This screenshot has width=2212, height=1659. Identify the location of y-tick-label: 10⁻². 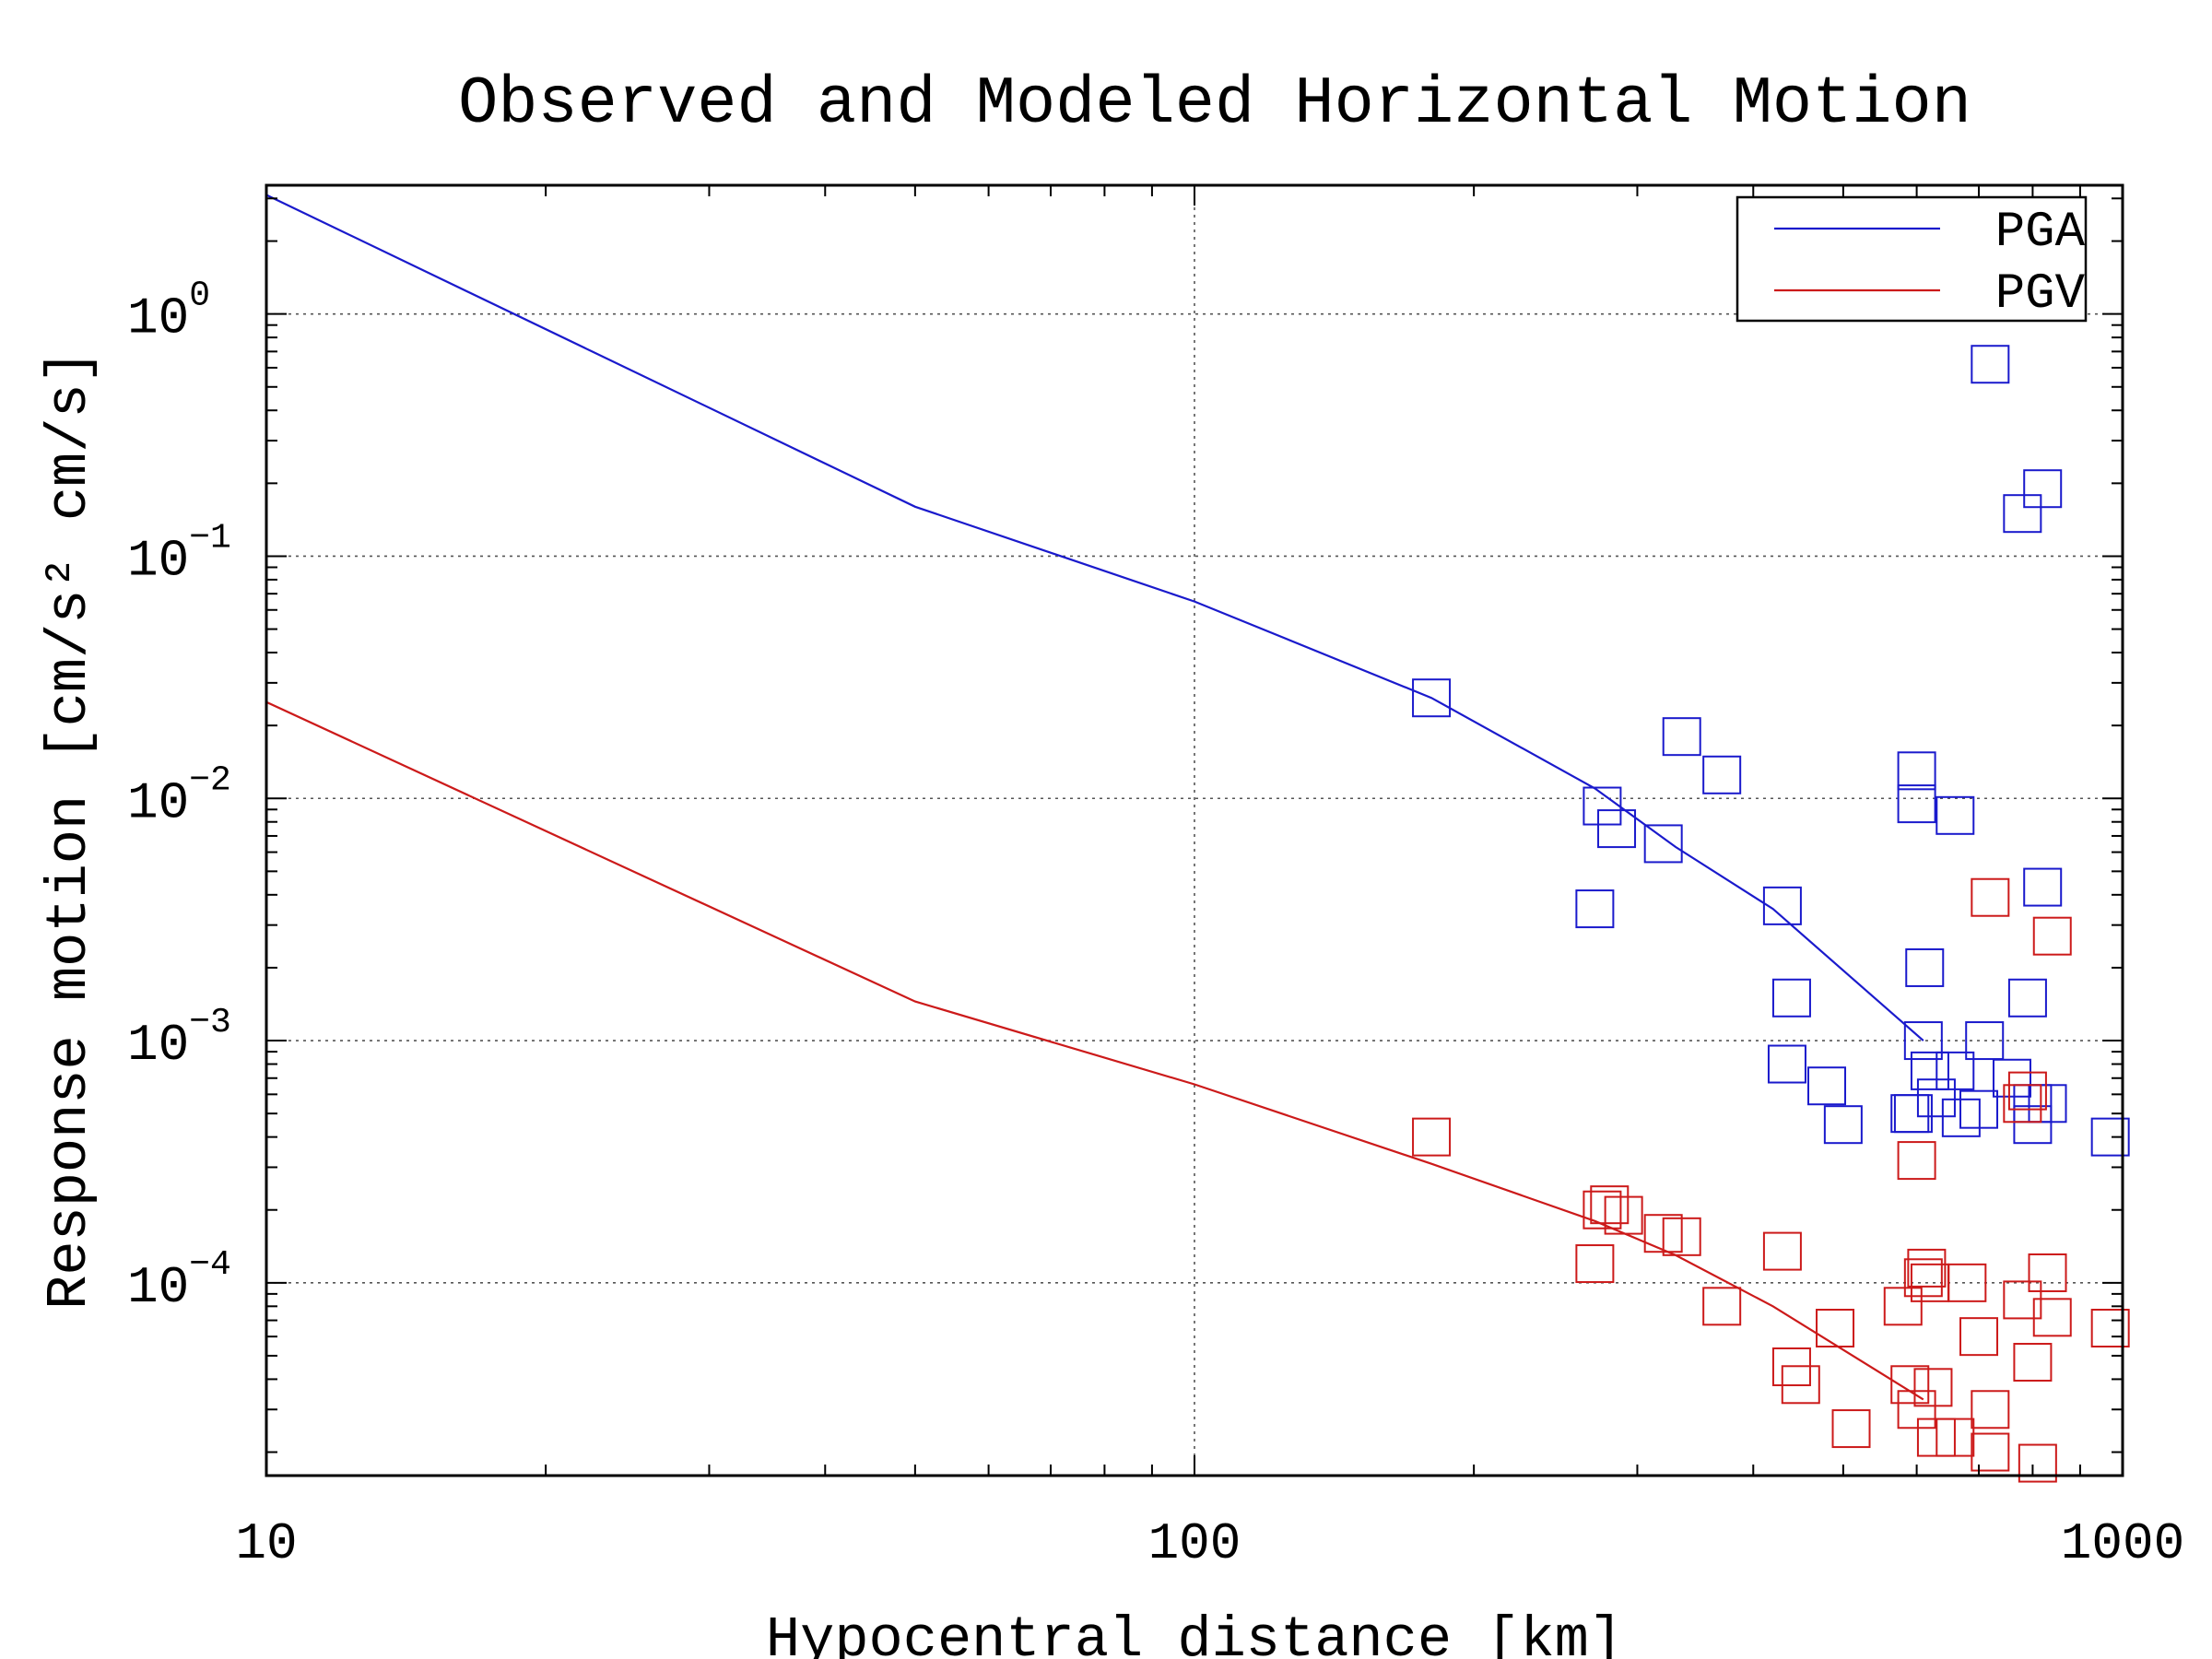
(179, 796).